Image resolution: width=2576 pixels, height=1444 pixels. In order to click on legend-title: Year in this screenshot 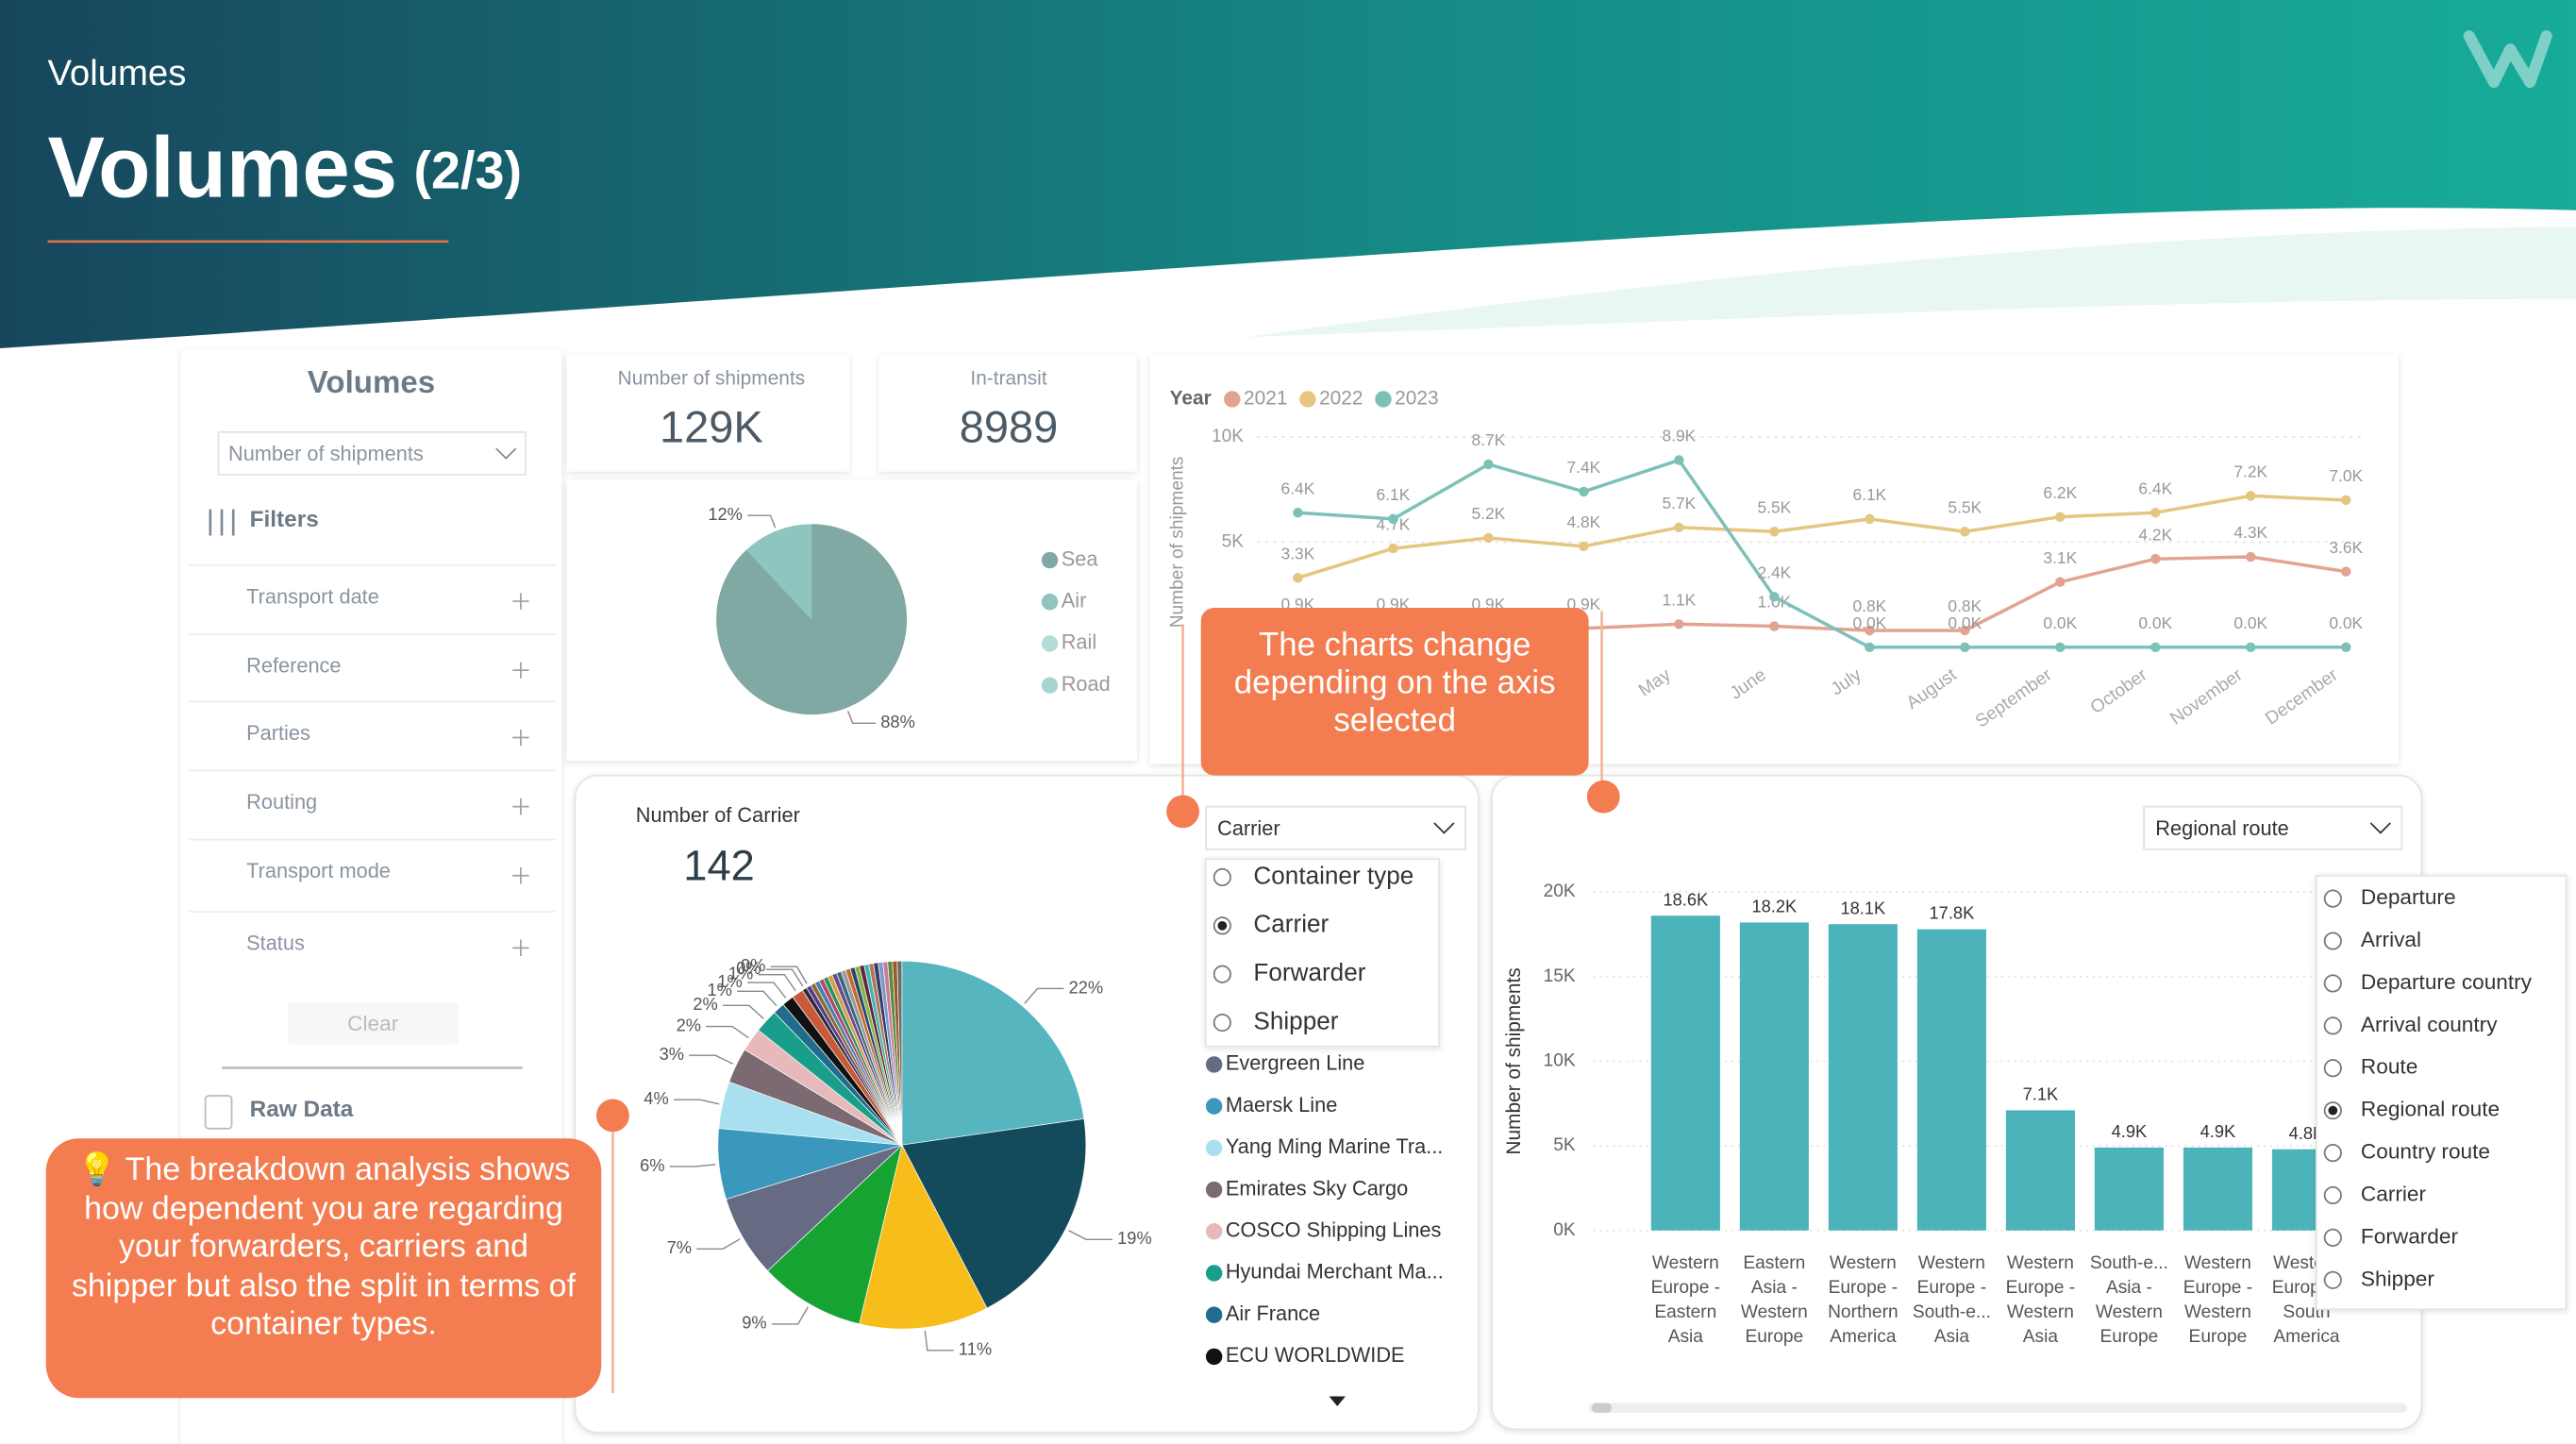, I will do `click(1191, 398)`.